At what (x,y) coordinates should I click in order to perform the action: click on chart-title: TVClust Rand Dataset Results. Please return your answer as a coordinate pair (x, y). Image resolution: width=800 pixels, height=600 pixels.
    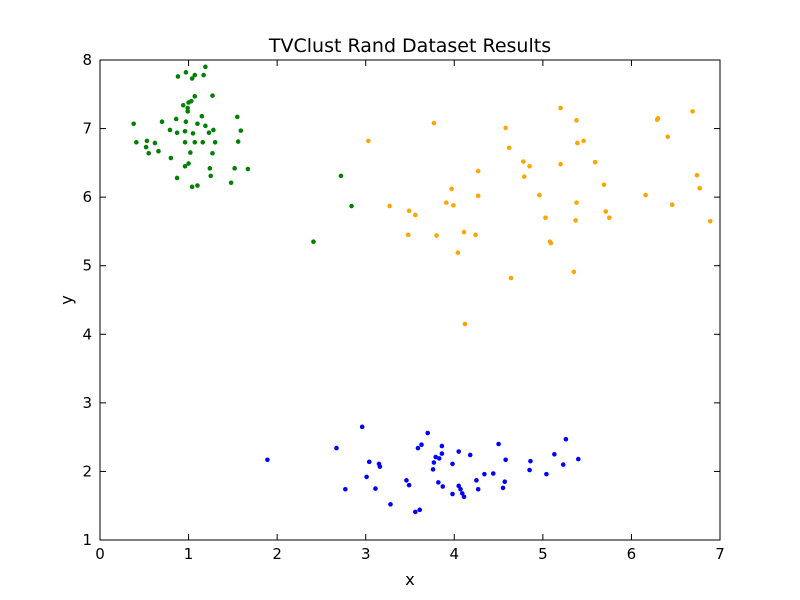
    Looking at the image, I should click on (409, 46).